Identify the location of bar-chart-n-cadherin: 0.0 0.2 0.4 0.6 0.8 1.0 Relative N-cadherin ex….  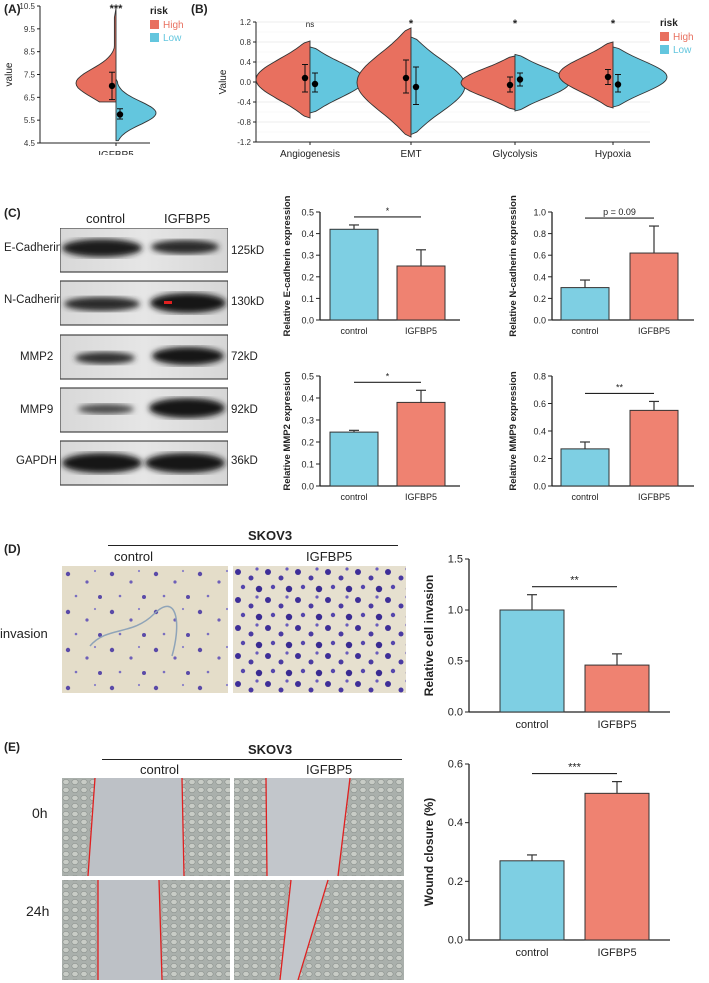
(601, 266).